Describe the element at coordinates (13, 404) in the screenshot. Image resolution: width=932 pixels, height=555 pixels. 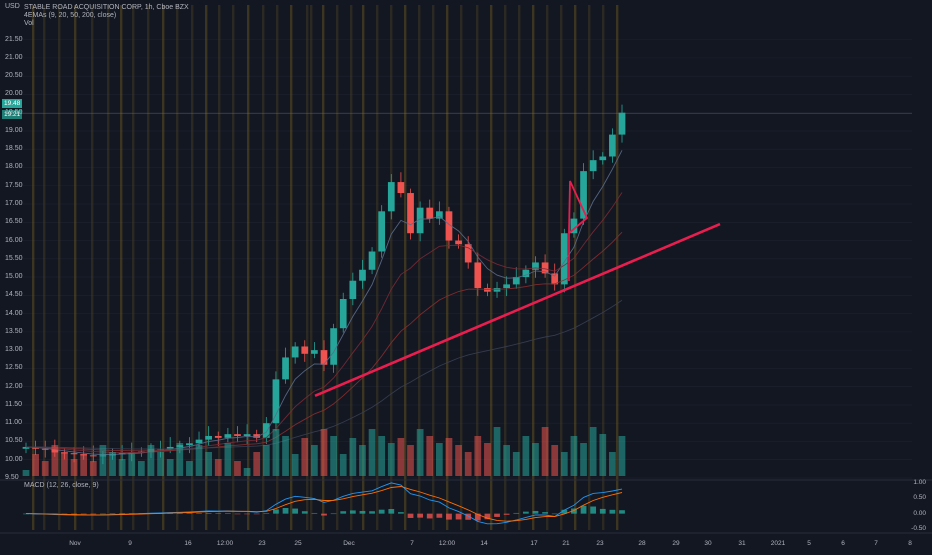
I see `y-tick-label: 11.50` at that location.